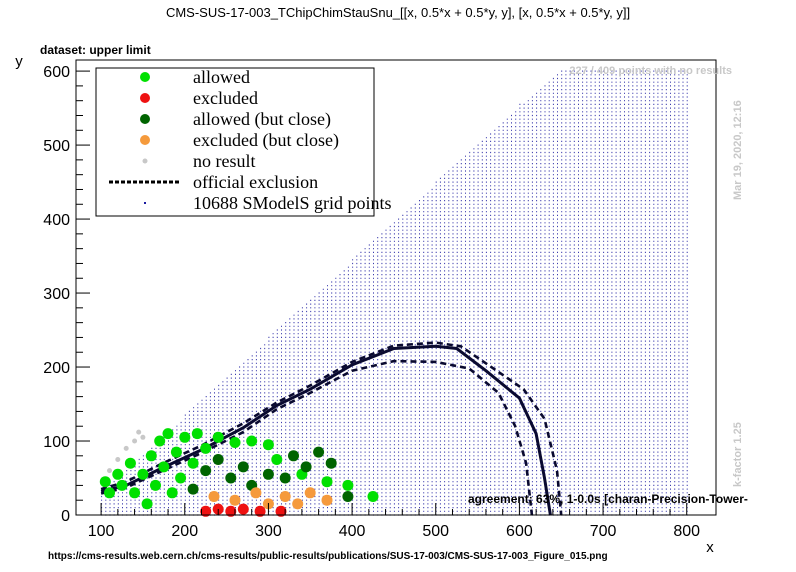 The width and height of the screenshot is (796, 572). I want to click on y-tick-label-500: 500, so click(56, 146).